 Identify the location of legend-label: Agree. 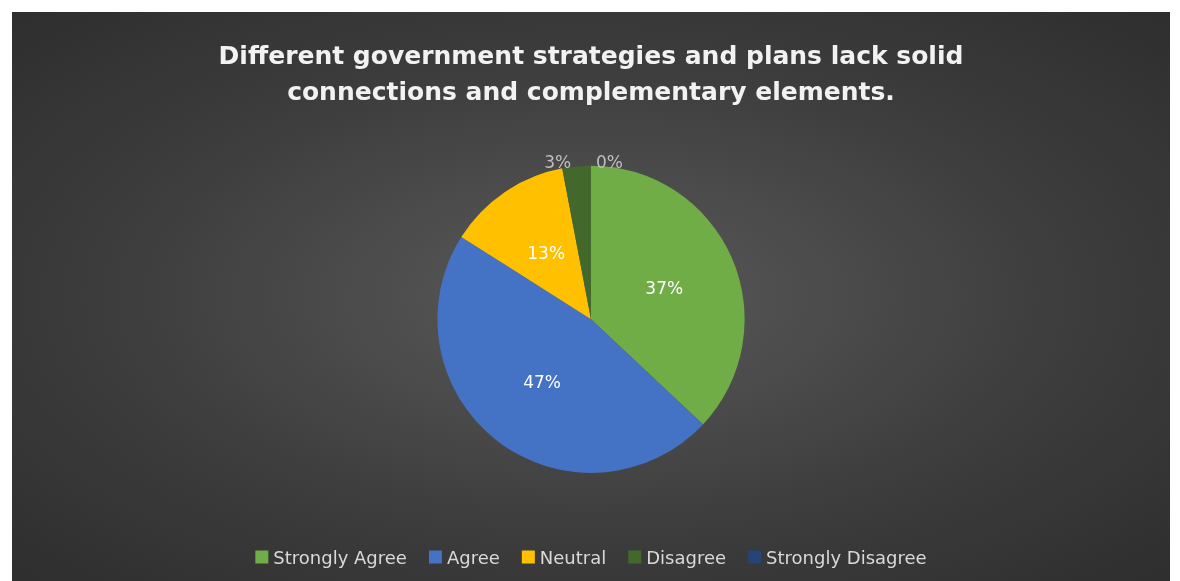
(473, 557).